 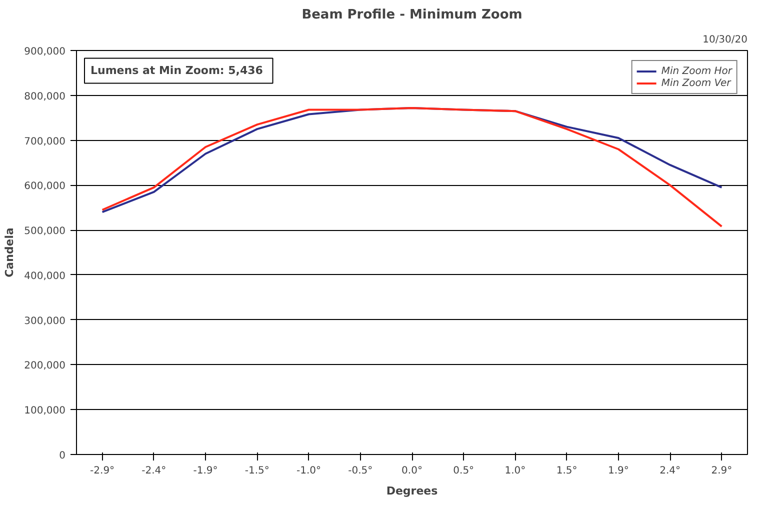 I want to click on x-tick-label: 0.5°, so click(x=463, y=471).